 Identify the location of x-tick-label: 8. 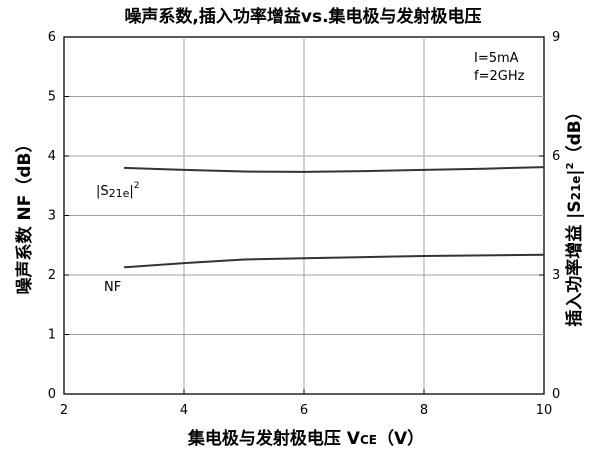
(424, 410).